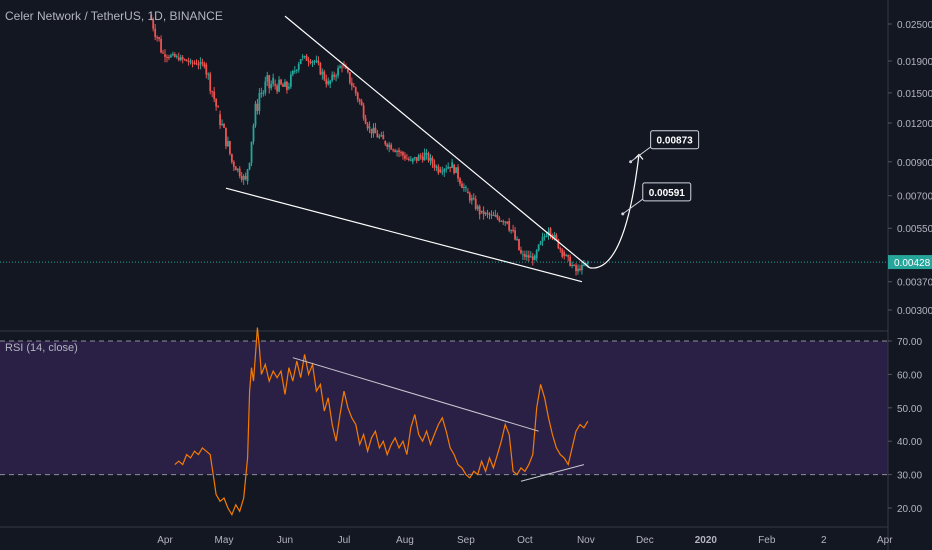 This screenshot has width=932, height=550. What do you see at coordinates (446, 536) in the screenshot?
I see `time-axis: Apr May Jun Jul Aug Sep Oct Nov Dec 2020 Feb 2 Apr` at bounding box center [446, 536].